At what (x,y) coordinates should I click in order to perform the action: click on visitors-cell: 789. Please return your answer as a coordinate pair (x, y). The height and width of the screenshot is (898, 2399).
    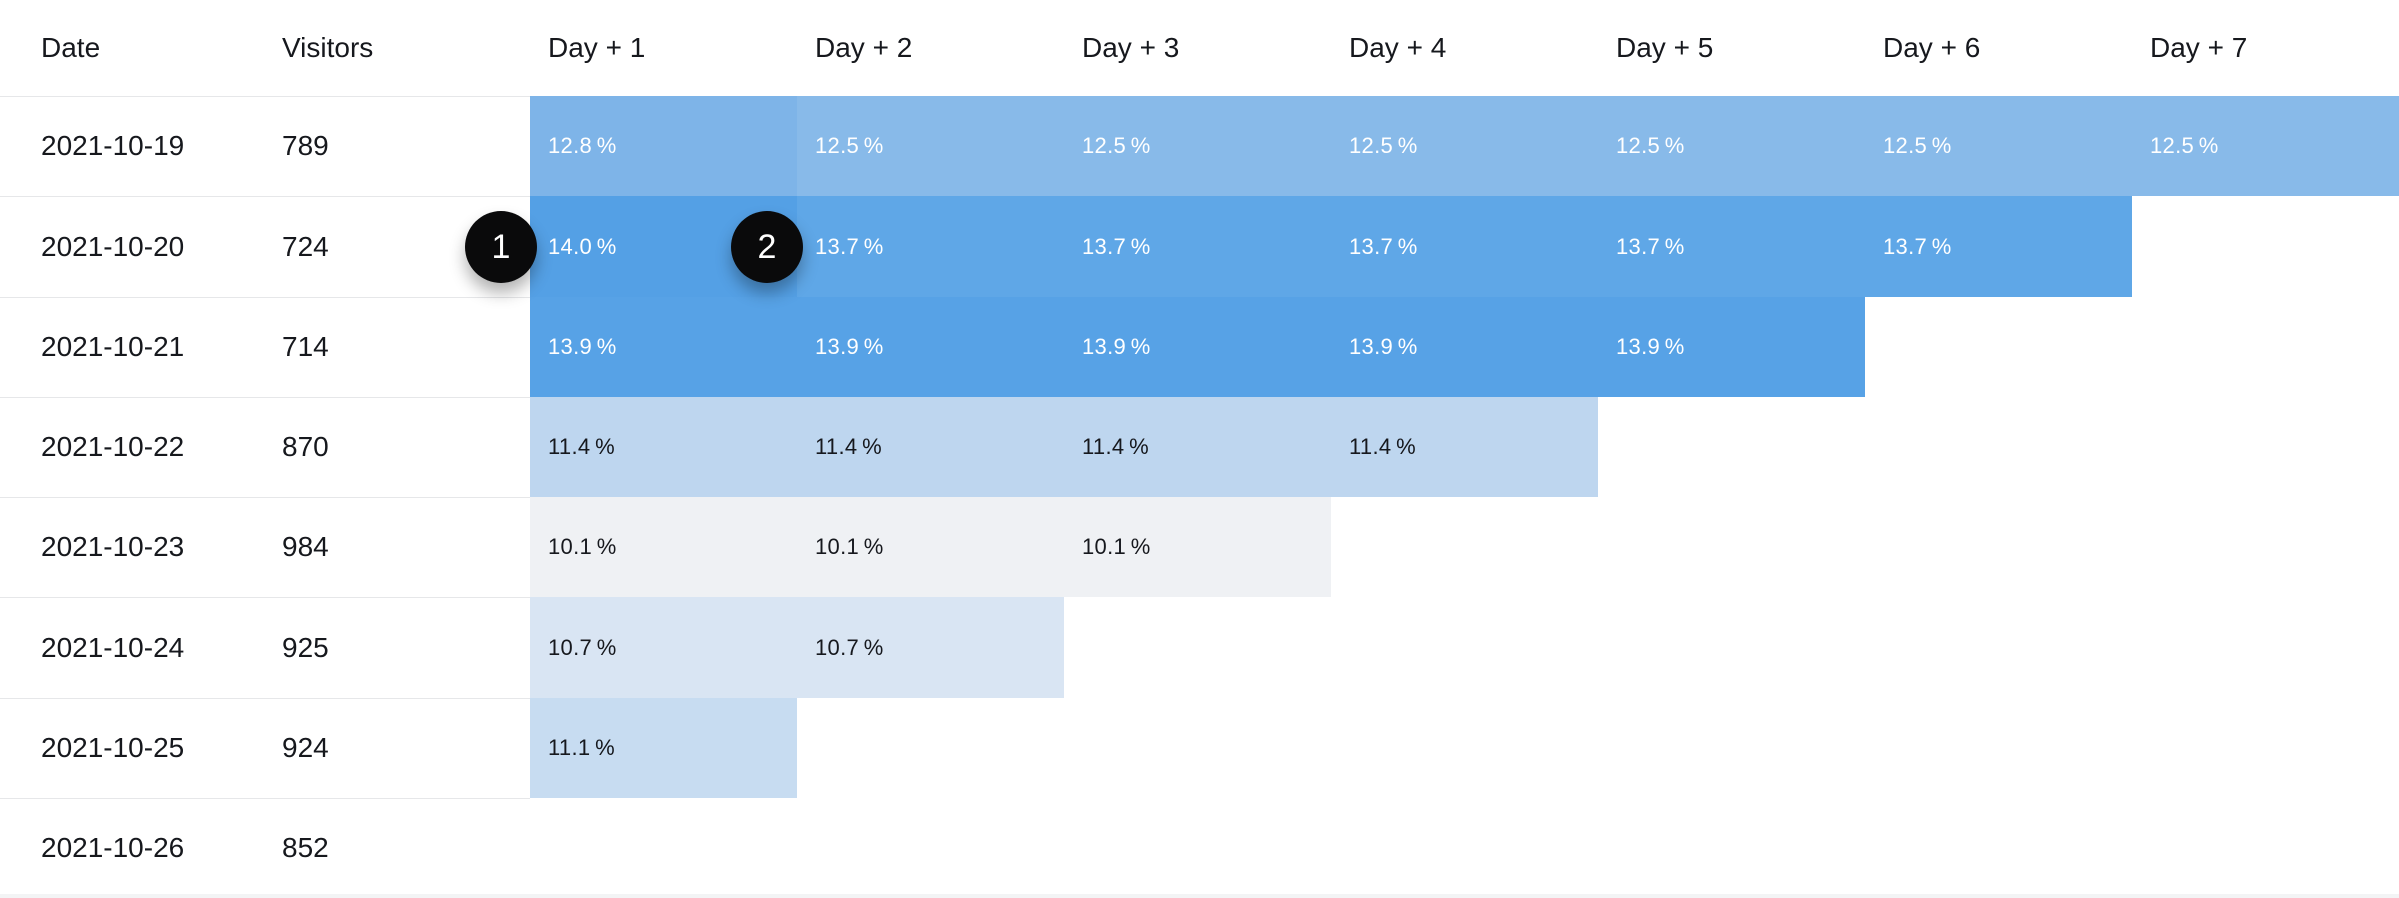
    Looking at the image, I should click on (305, 145).